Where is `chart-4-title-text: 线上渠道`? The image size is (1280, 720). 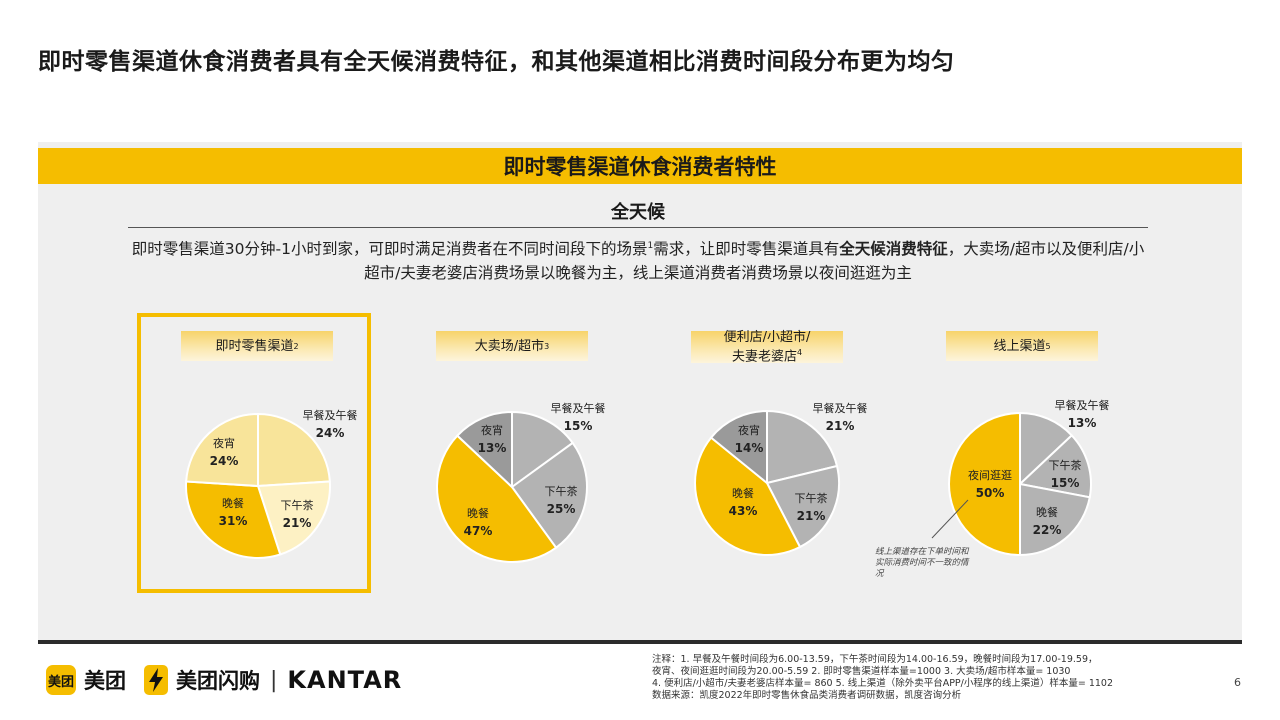 chart-4-title-text: 线上渠道 is located at coordinates (1019, 346).